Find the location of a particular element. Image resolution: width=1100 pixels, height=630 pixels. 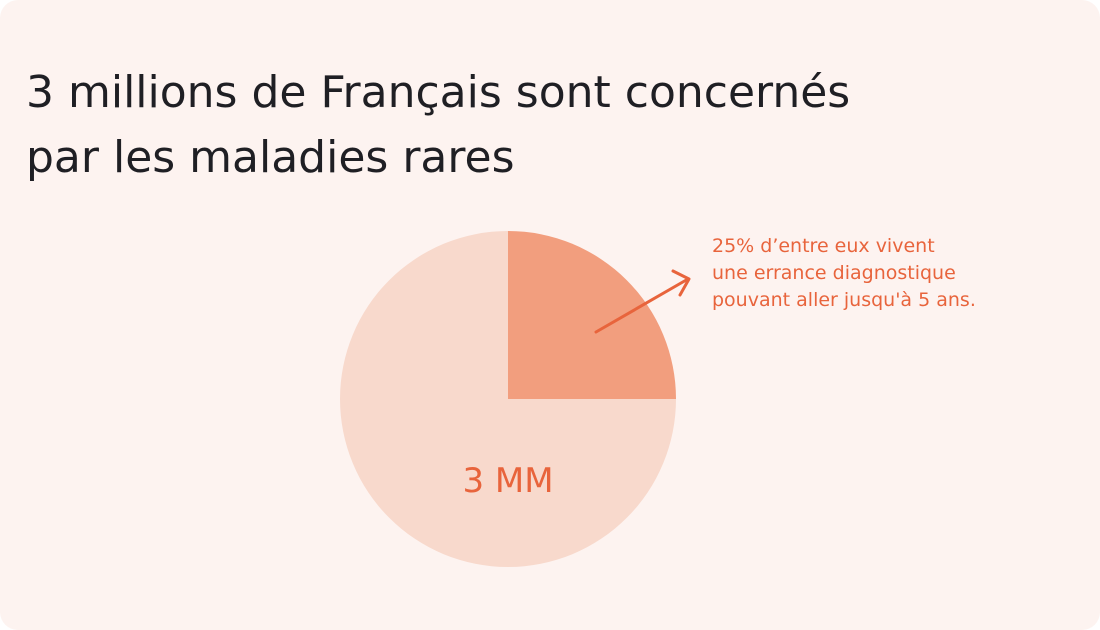

pie-slice is located at coordinates (592, 315).